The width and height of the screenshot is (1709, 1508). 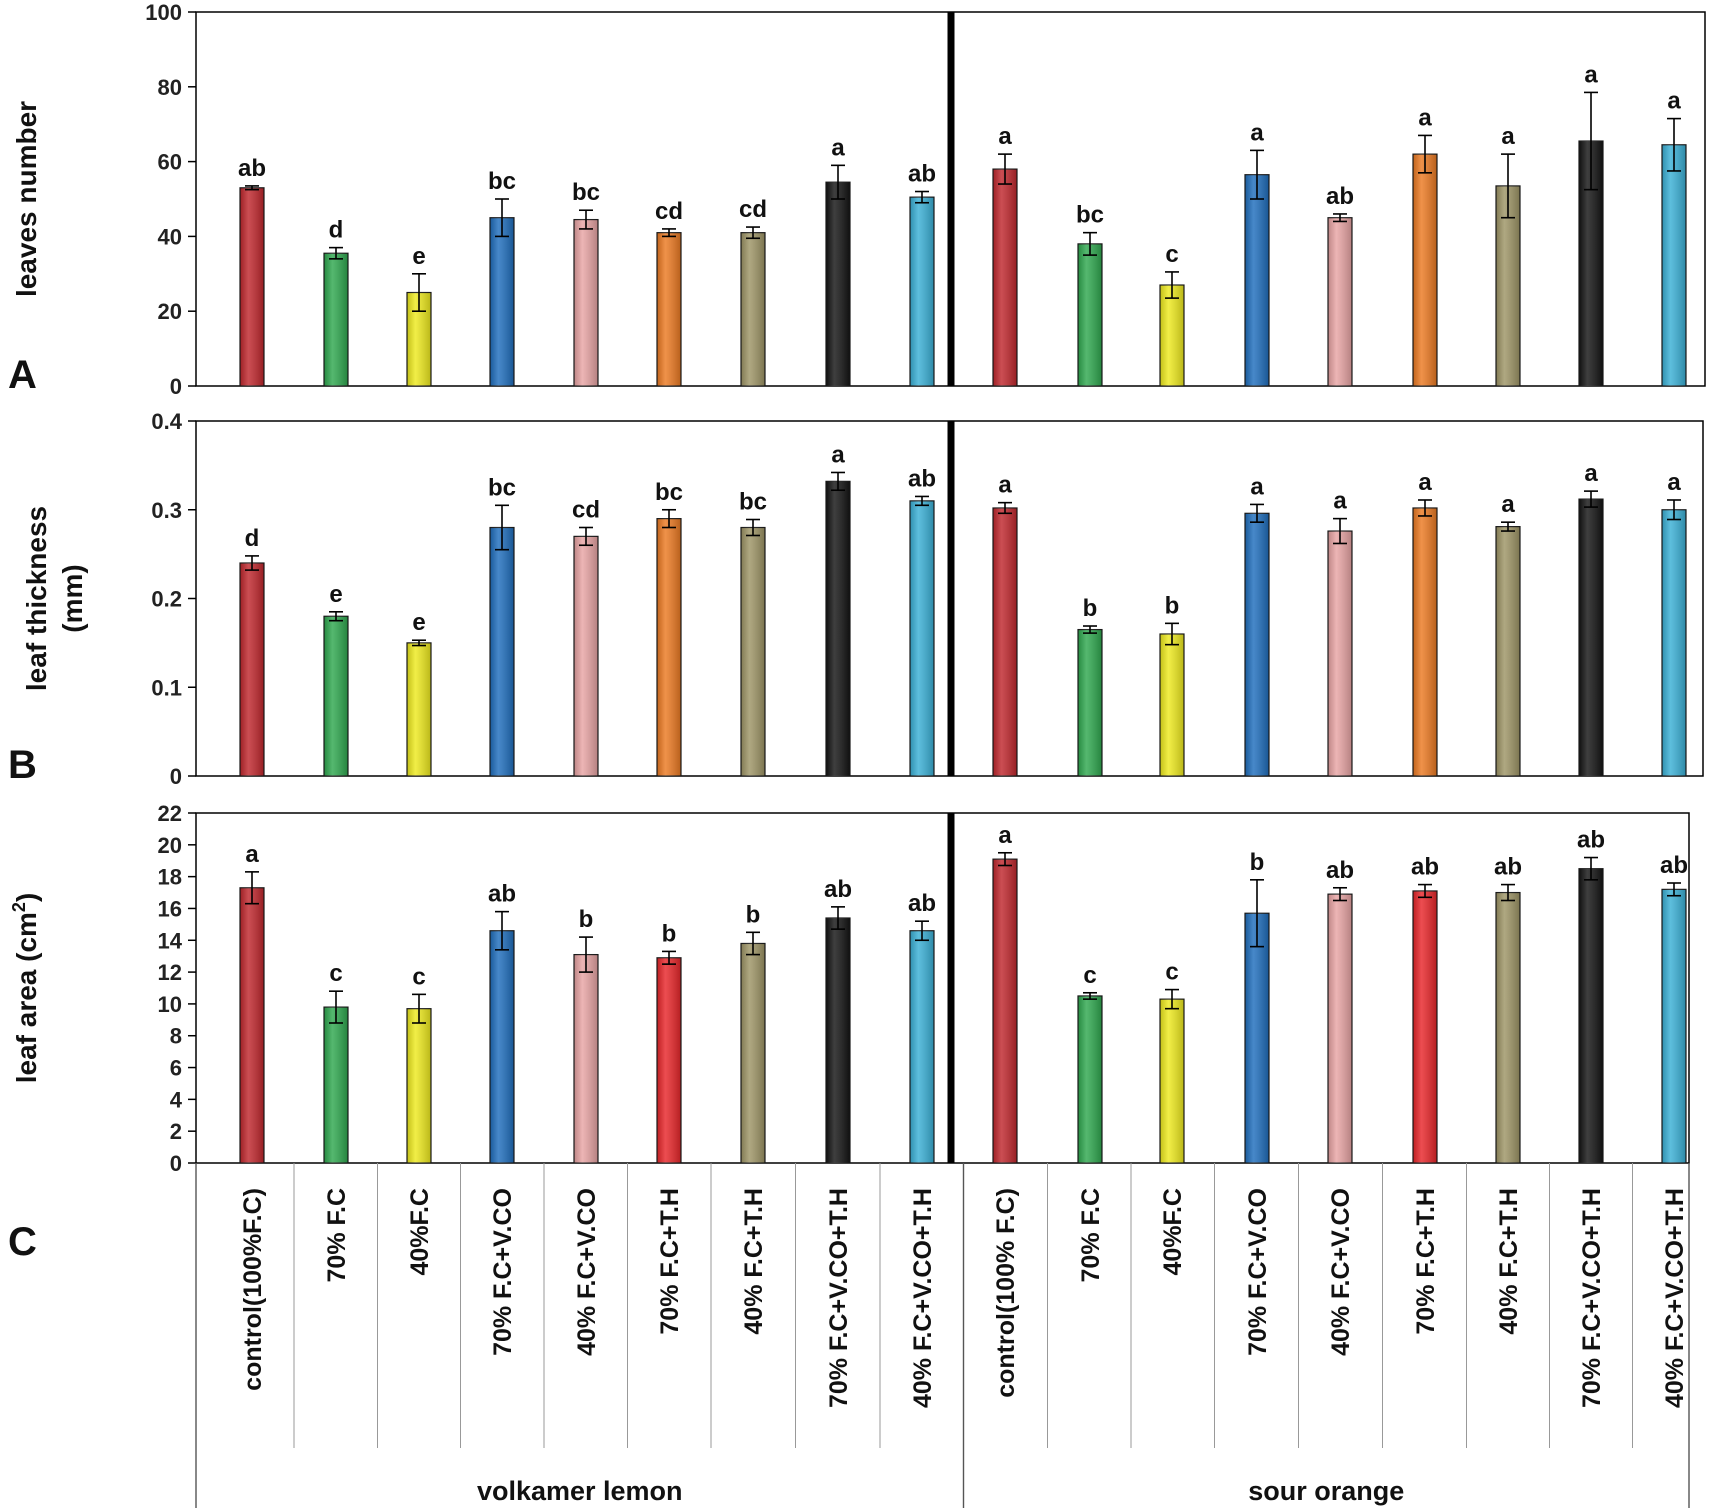 I want to click on panel-letter: B, so click(x=22, y=765).